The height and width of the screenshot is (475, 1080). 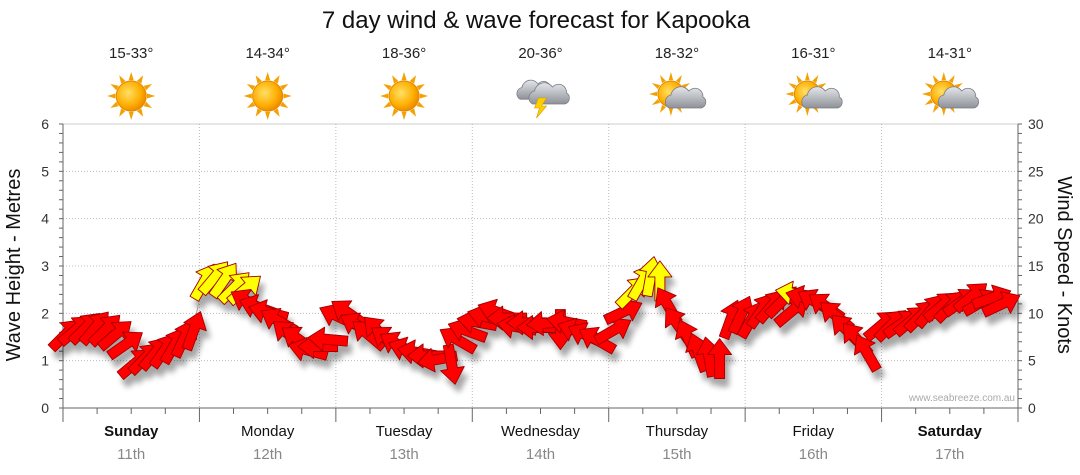 What do you see at coordinates (45, 361) in the screenshot?
I see `y-tick-label-left: 1` at bounding box center [45, 361].